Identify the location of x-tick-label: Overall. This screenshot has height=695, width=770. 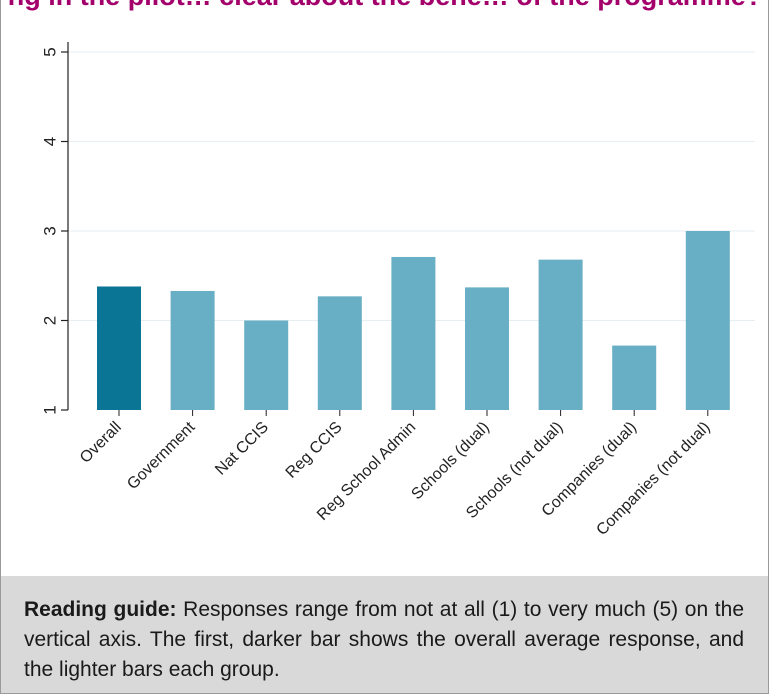
(101, 443).